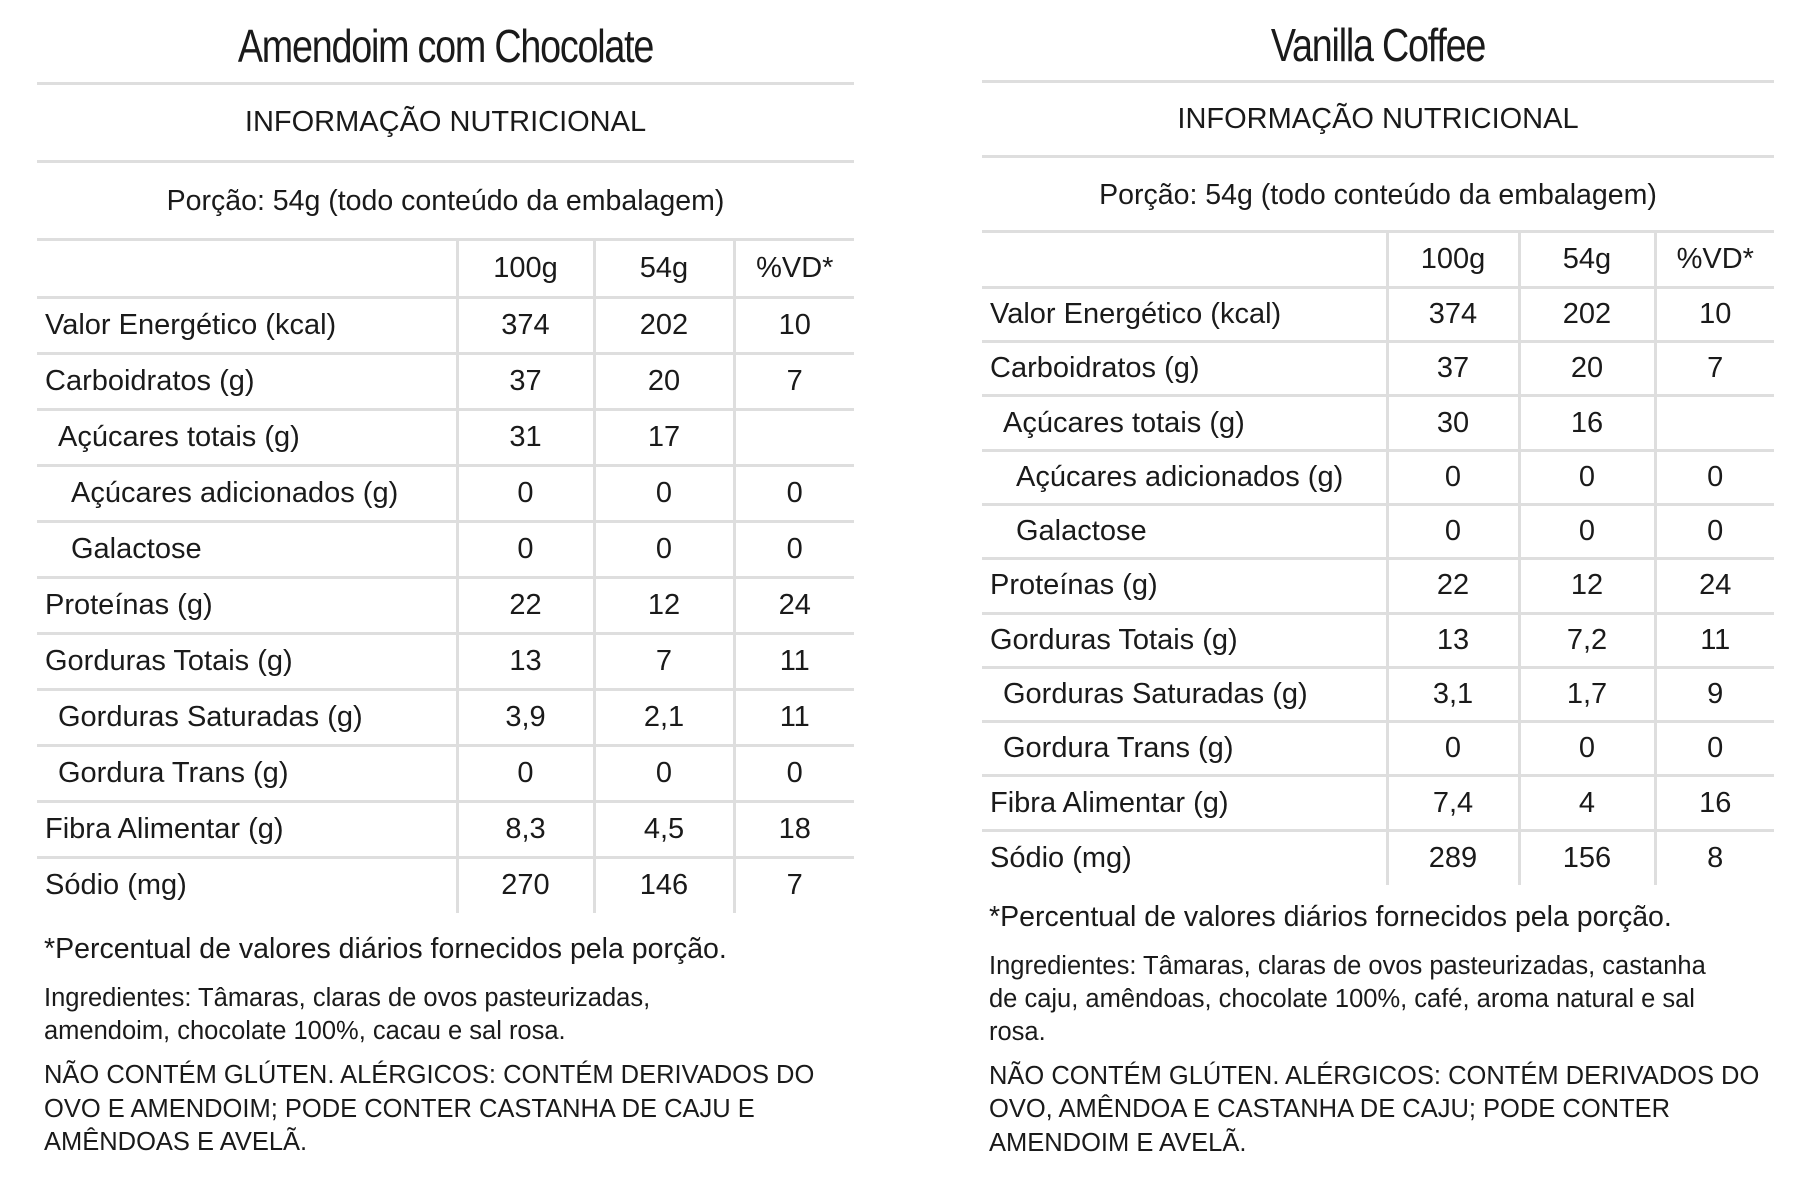 The image size is (1800, 1200). I want to click on value-100g: 30, so click(1452, 423).